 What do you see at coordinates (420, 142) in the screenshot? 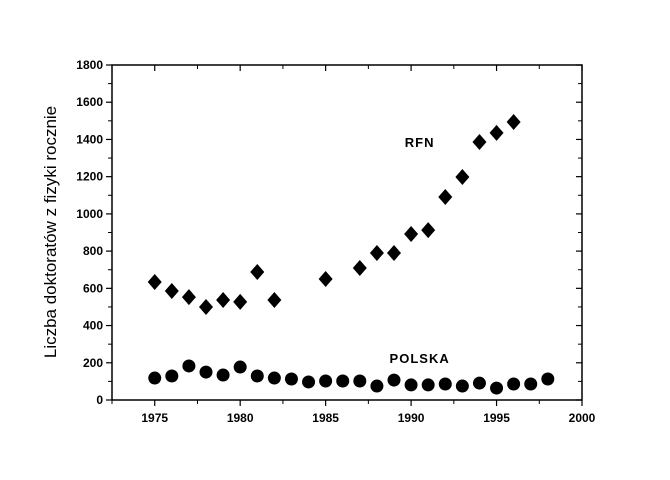
I see `series-label-rfn: RFN` at bounding box center [420, 142].